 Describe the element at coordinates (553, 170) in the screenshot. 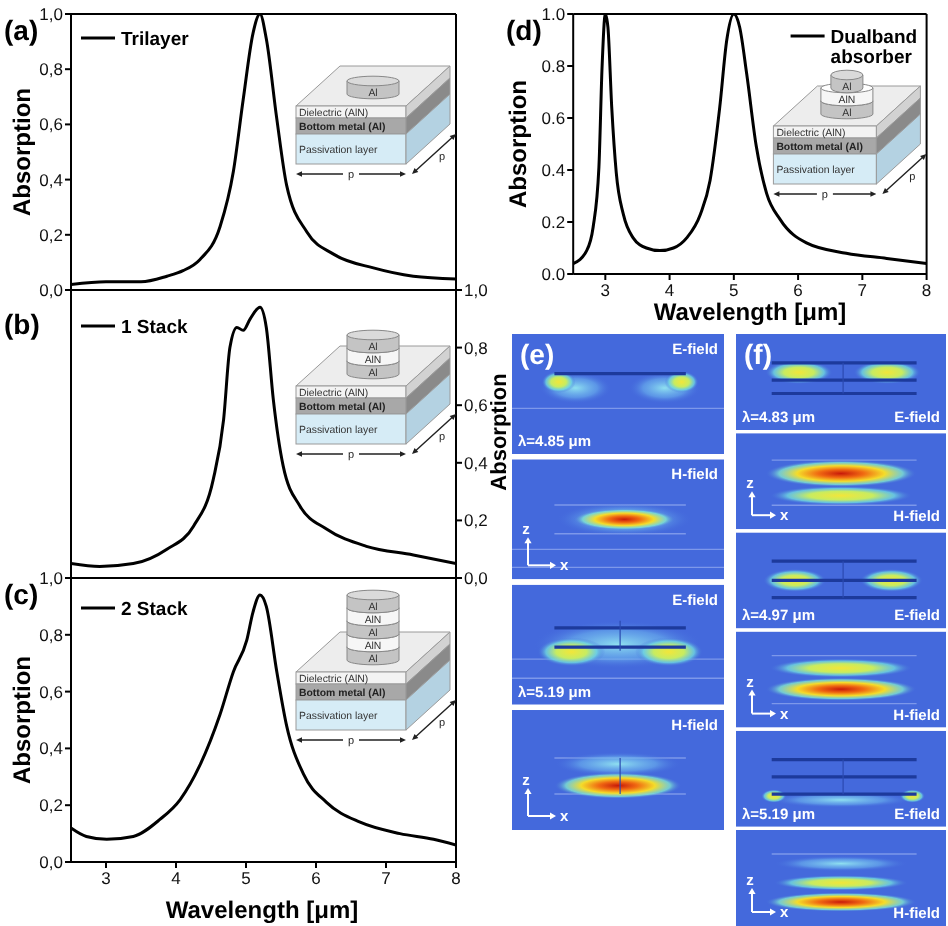

I see `y-tick-label: 0.4` at that location.